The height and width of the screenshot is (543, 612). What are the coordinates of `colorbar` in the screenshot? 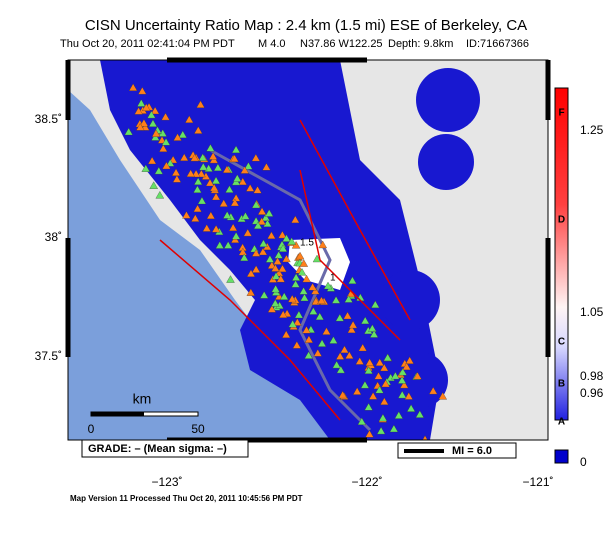 It's located at (561, 254).